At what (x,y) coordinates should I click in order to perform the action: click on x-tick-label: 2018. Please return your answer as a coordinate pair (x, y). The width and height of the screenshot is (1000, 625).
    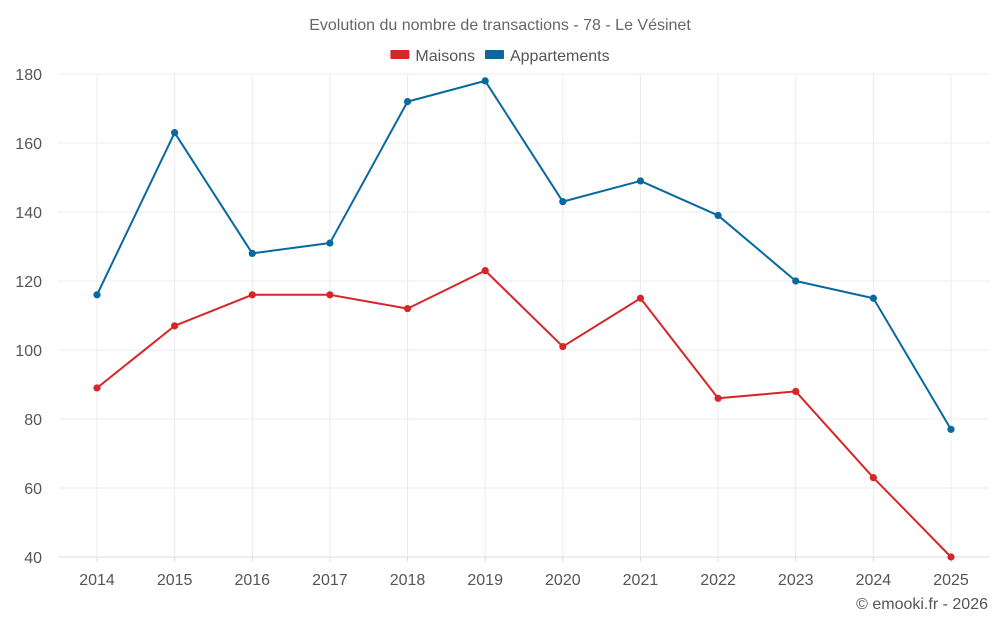
    Looking at the image, I should click on (408, 580).